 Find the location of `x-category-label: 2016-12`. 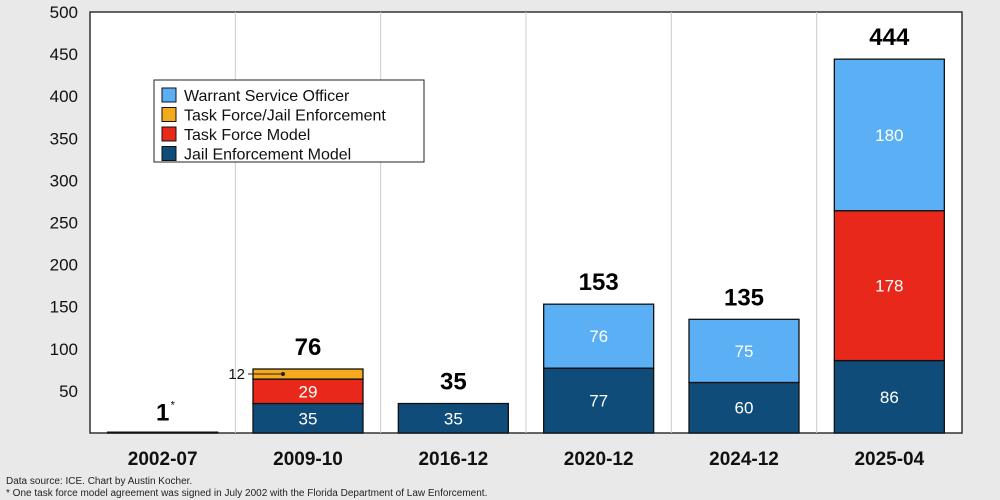

x-category-label: 2016-12 is located at coordinates (453, 459).